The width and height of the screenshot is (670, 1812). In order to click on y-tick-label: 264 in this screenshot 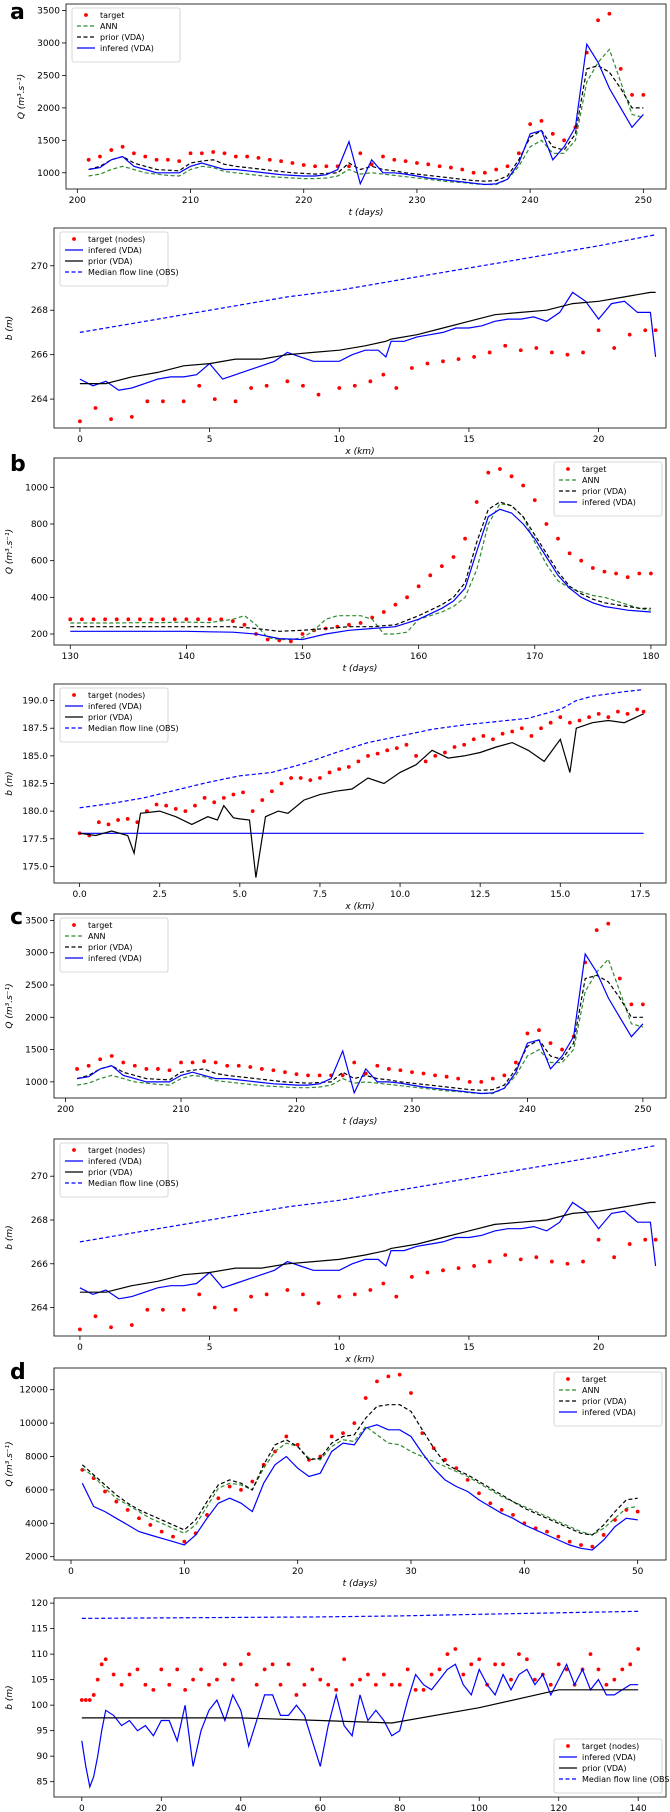, I will do `click(39, 1309)`.